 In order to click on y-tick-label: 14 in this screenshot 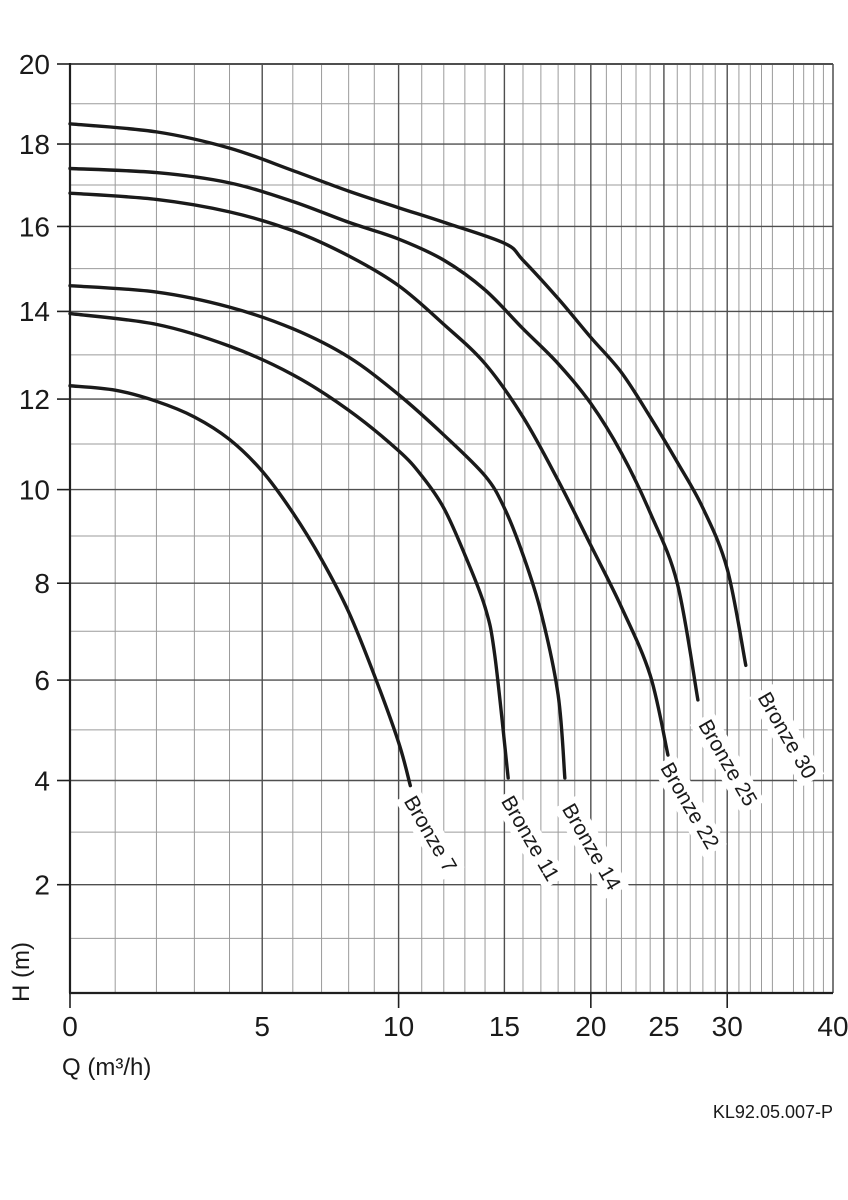, I will do `click(34, 311)`.